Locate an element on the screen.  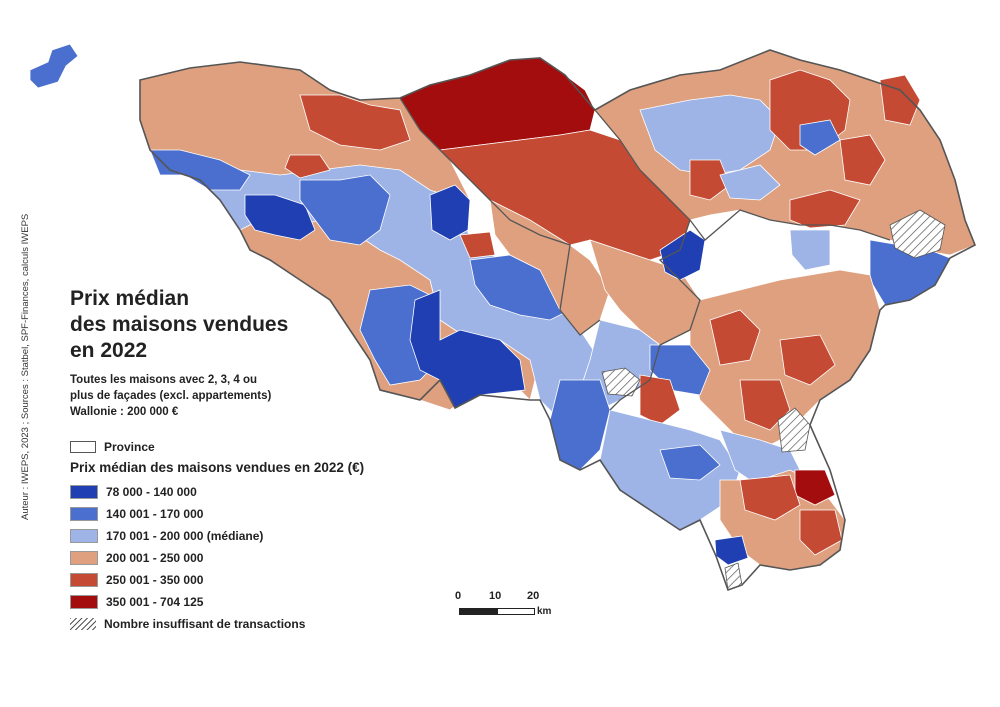
region-virton-dark is located at coordinates (731, 550).